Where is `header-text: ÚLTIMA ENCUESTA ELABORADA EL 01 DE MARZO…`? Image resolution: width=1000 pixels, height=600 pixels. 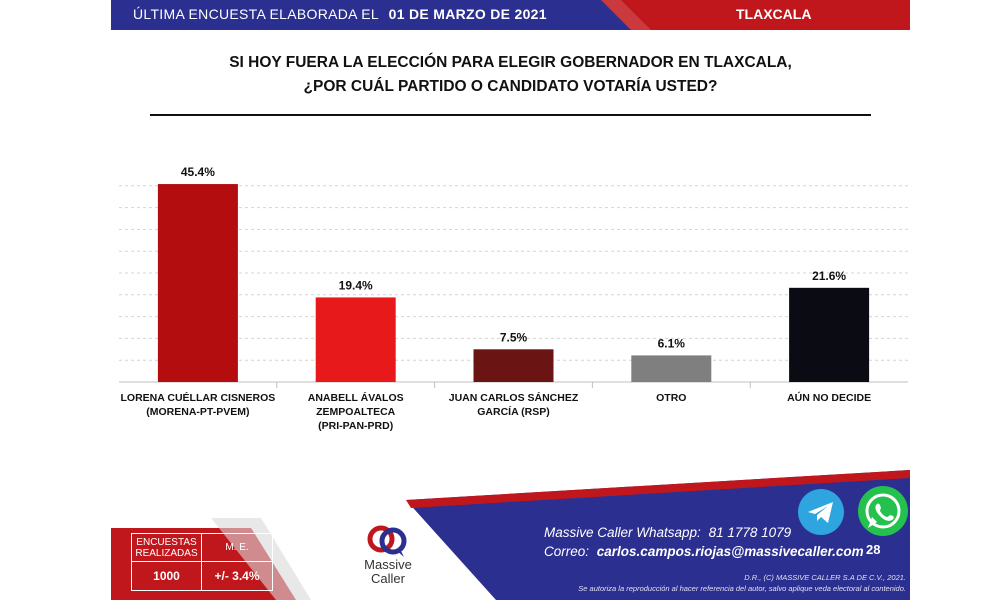 header-text: ÚLTIMA ENCUESTA ELABORADA EL 01 DE MARZO… is located at coordinates (340, 14).